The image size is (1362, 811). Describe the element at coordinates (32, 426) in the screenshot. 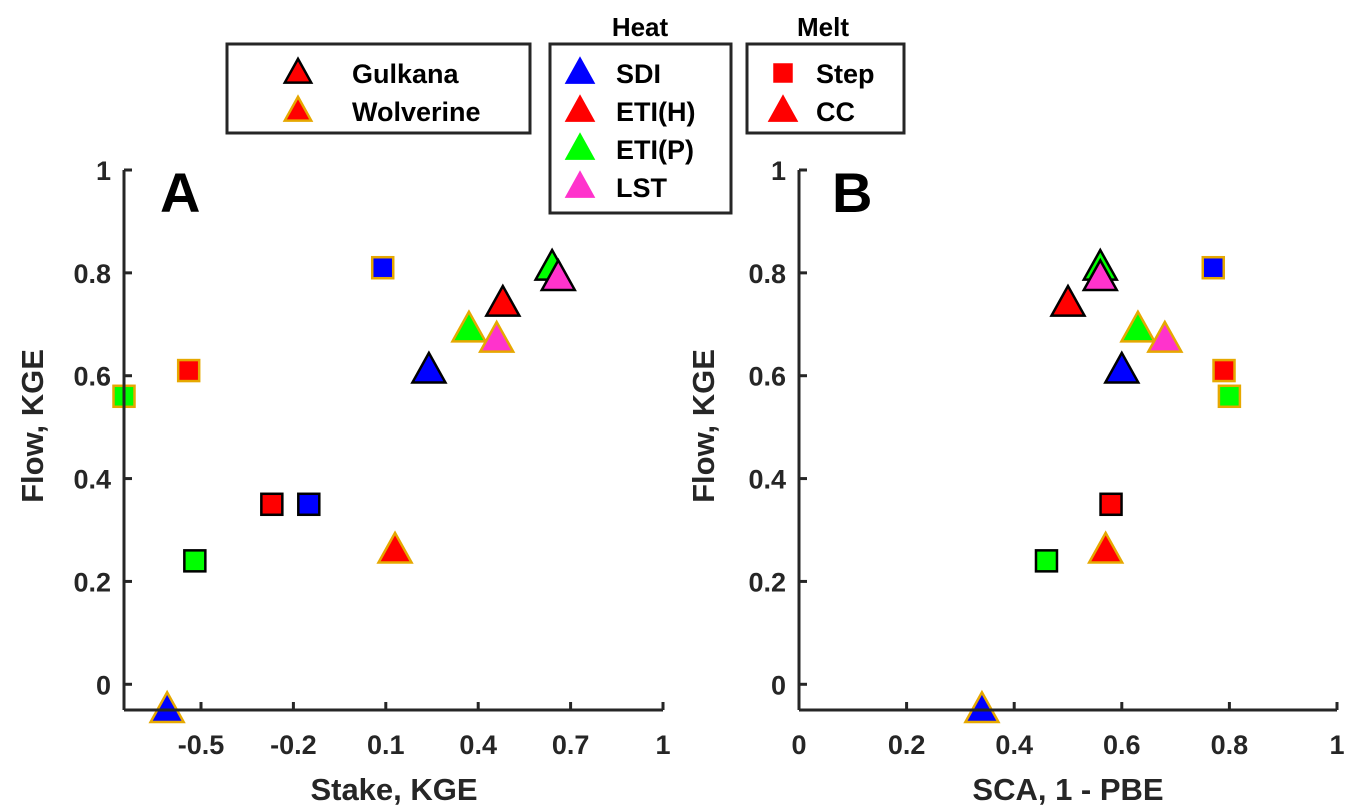

I see `panel-a-y-label: Flow, KGE` at that location.